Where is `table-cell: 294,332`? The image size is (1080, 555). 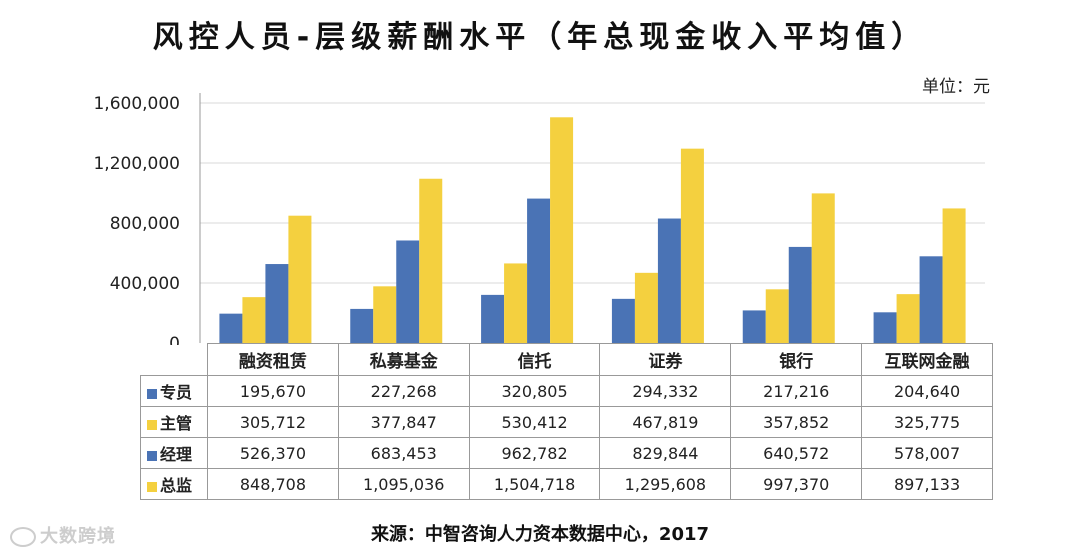
table-cell: 294,332 is located at coordinates (665, 391).